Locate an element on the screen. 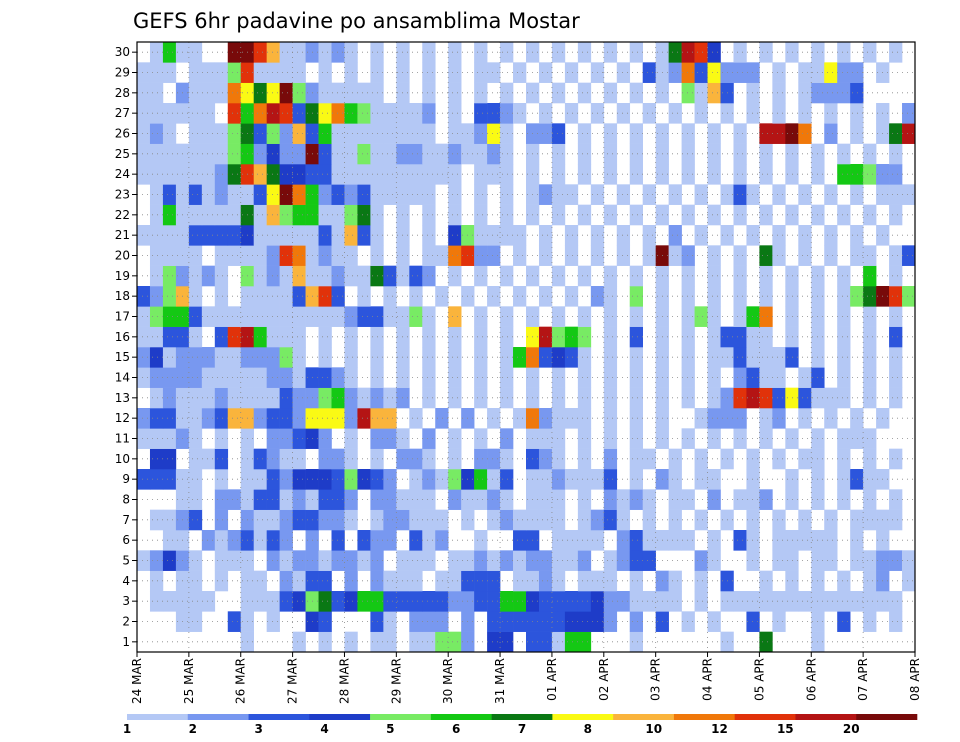 The height and width of the screenshot is (742, 960). colorbar-swatch is located at coordinates (461, 717).